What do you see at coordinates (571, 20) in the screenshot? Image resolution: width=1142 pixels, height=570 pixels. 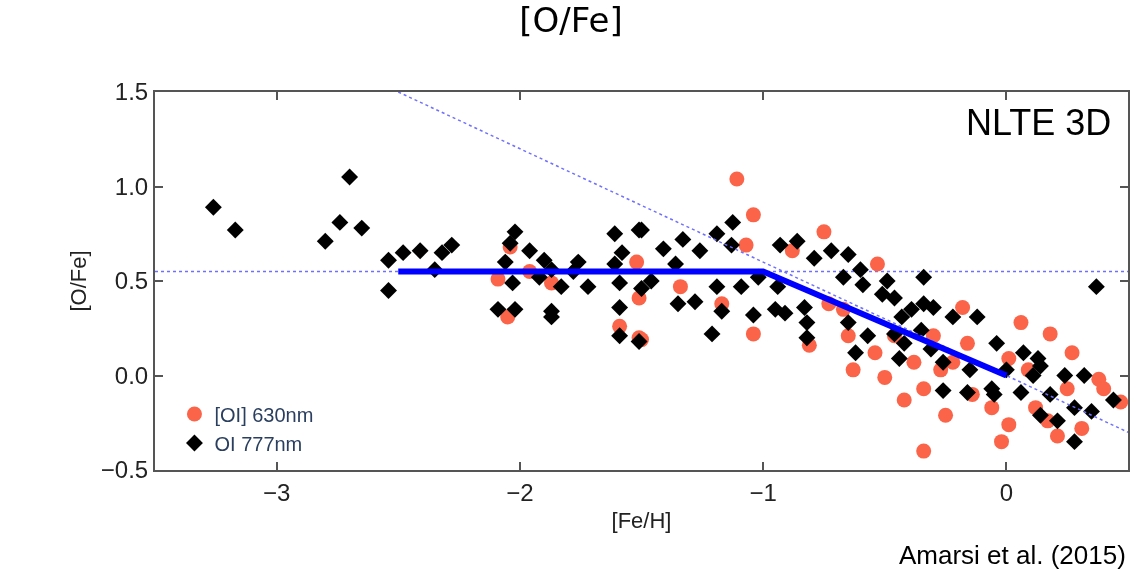 I see `chart-title: [O/Fe]` at bounding box center [571, 20].